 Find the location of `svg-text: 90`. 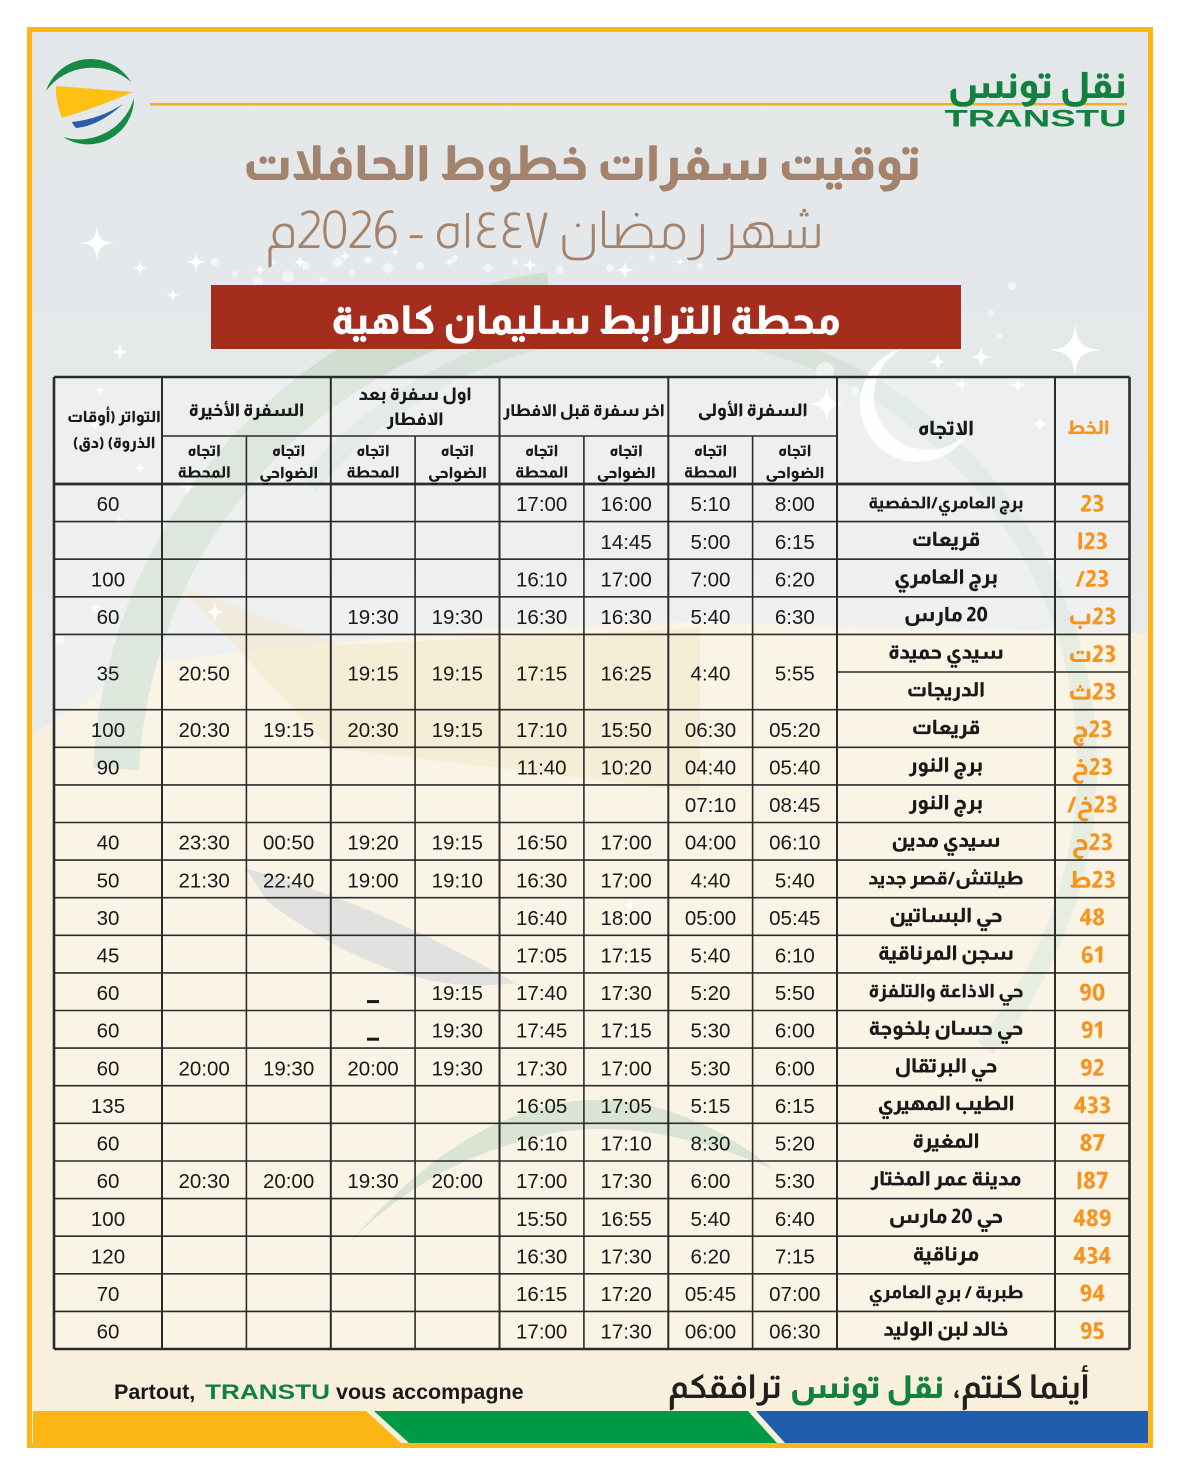

svg-text: 90 is located at coordinates (108, 768).